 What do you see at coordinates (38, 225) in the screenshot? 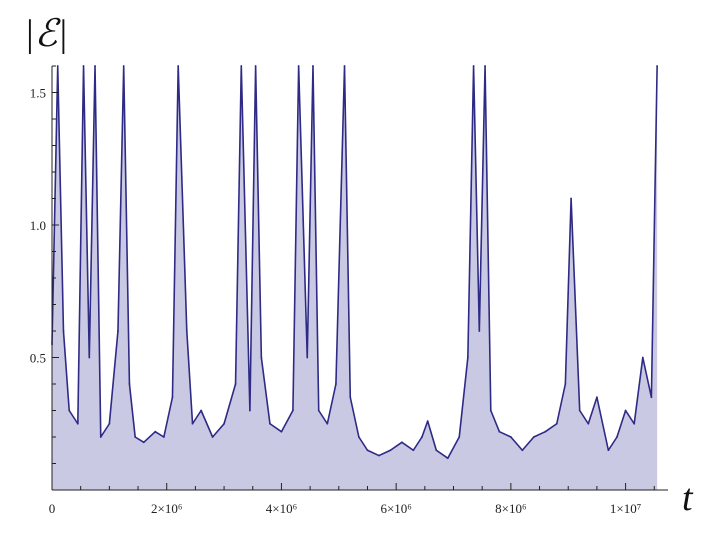
I see `y-tick-label: 1.0` at bounding box center [38, 225].